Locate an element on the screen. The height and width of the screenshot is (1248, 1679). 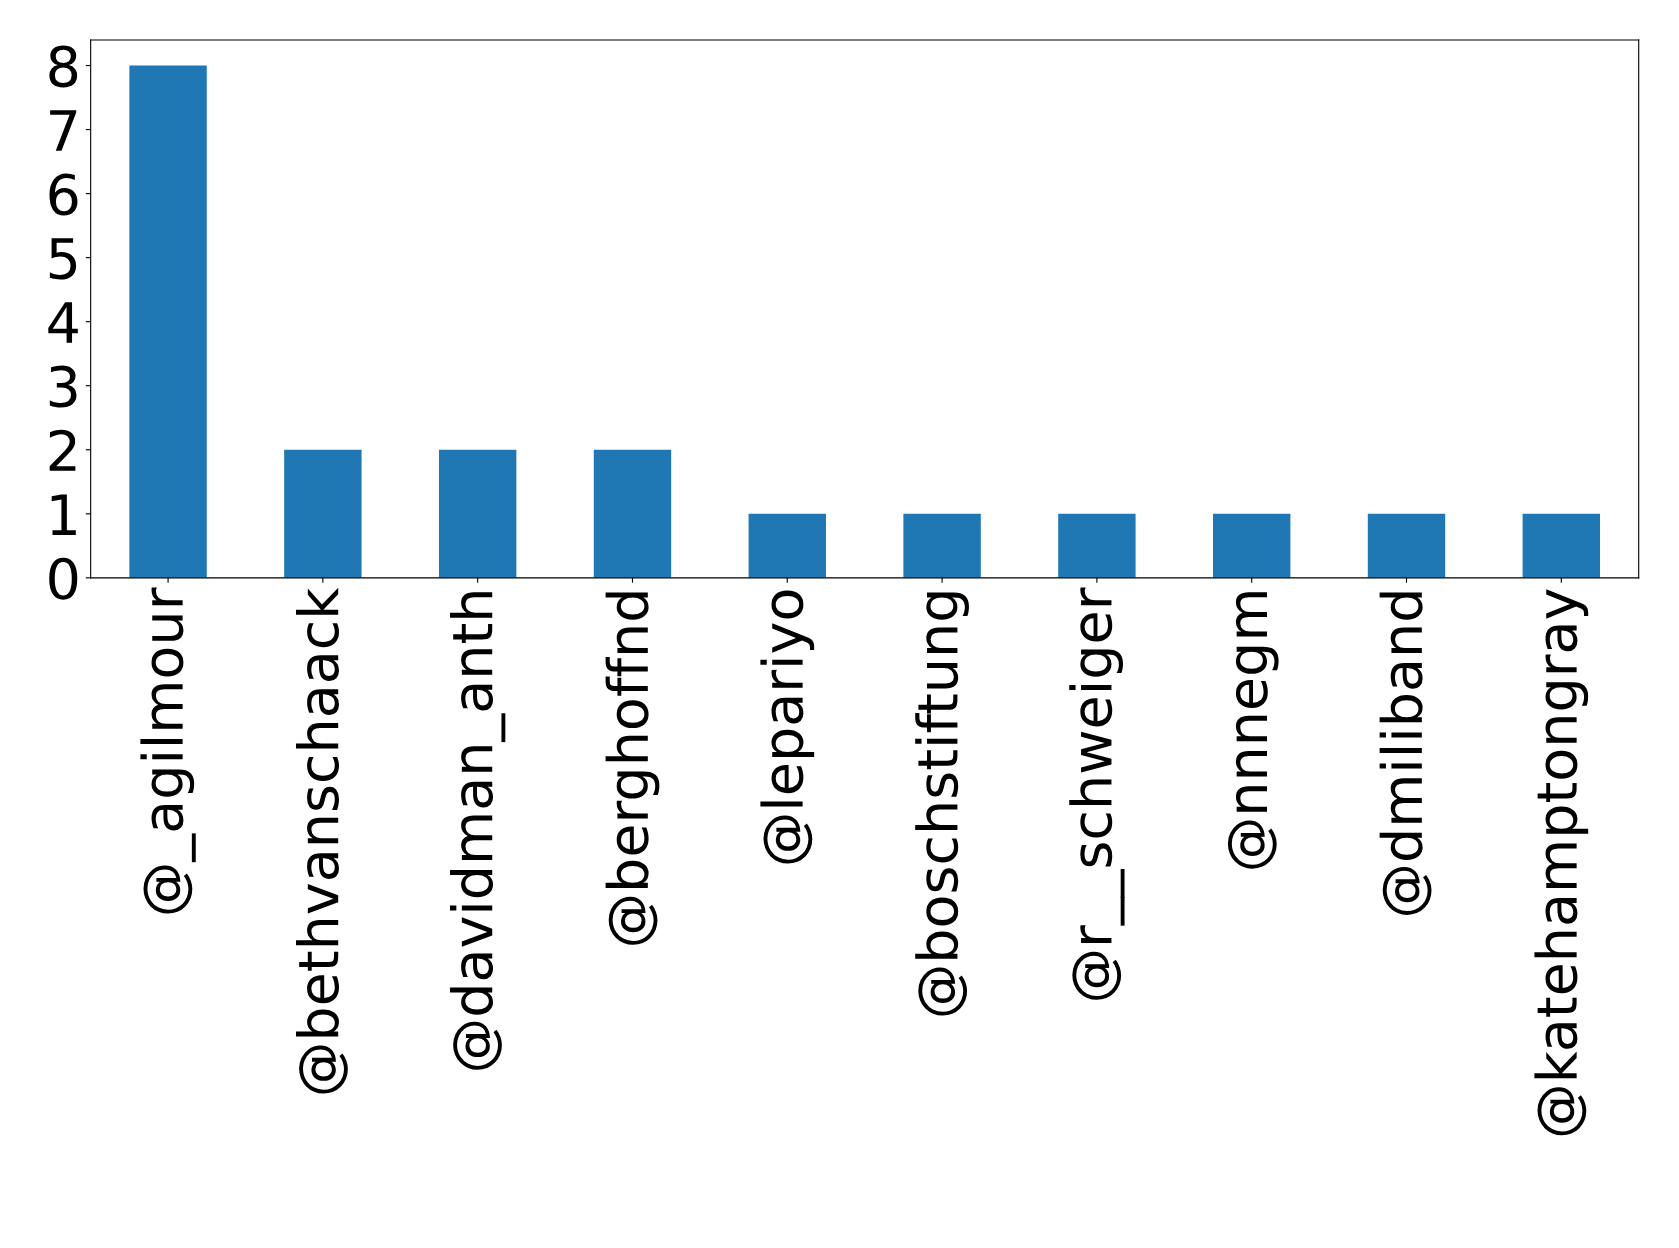
y-tick-label: 3 is located at coordinates (63, 386).